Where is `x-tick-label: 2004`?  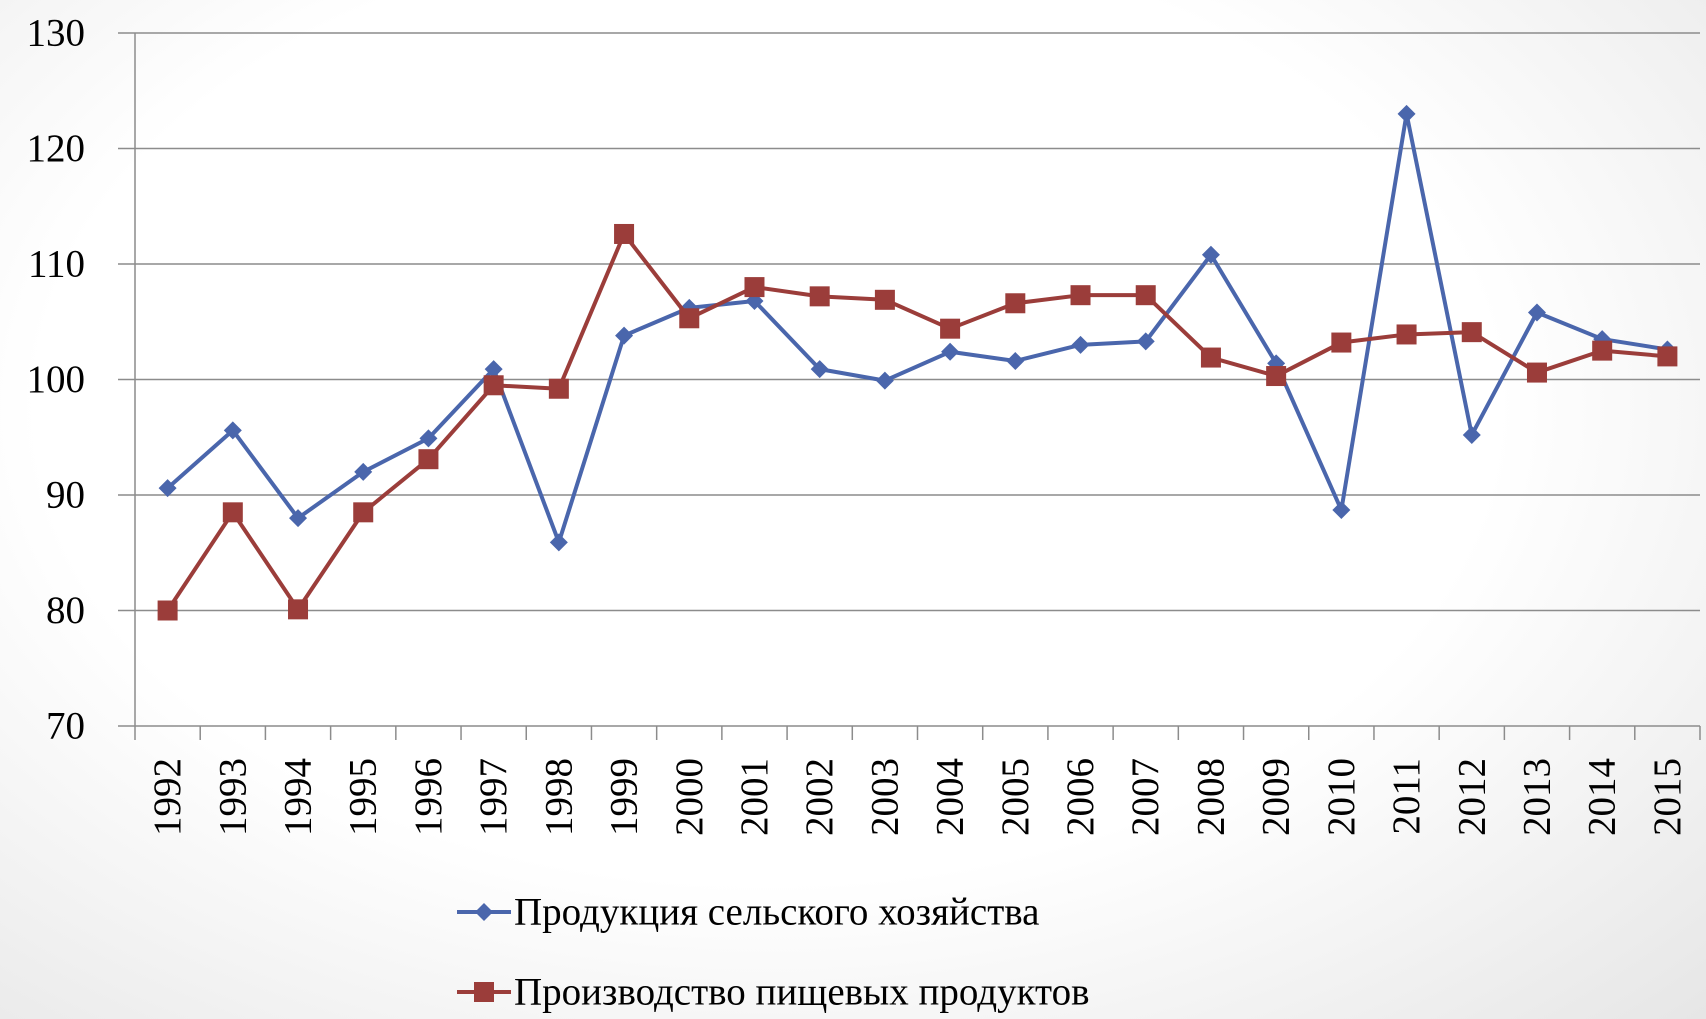 x-tick-label: 2004 is located at coordinates (950, 797).